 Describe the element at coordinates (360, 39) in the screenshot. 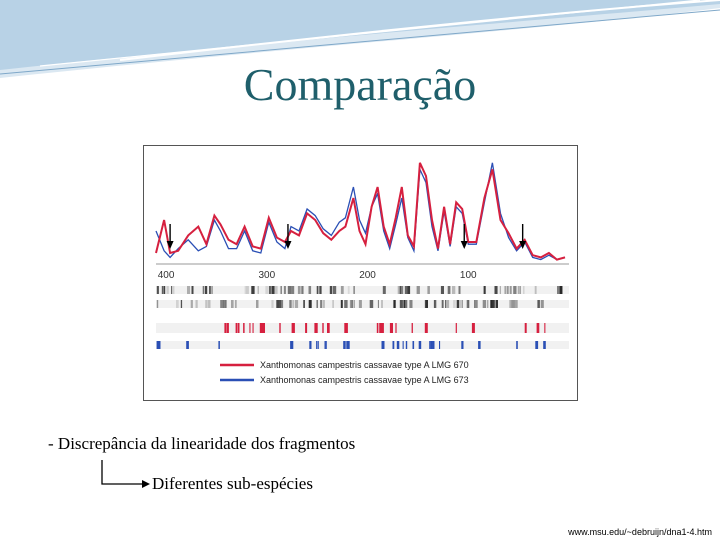

I see `header-decoration` at that location.